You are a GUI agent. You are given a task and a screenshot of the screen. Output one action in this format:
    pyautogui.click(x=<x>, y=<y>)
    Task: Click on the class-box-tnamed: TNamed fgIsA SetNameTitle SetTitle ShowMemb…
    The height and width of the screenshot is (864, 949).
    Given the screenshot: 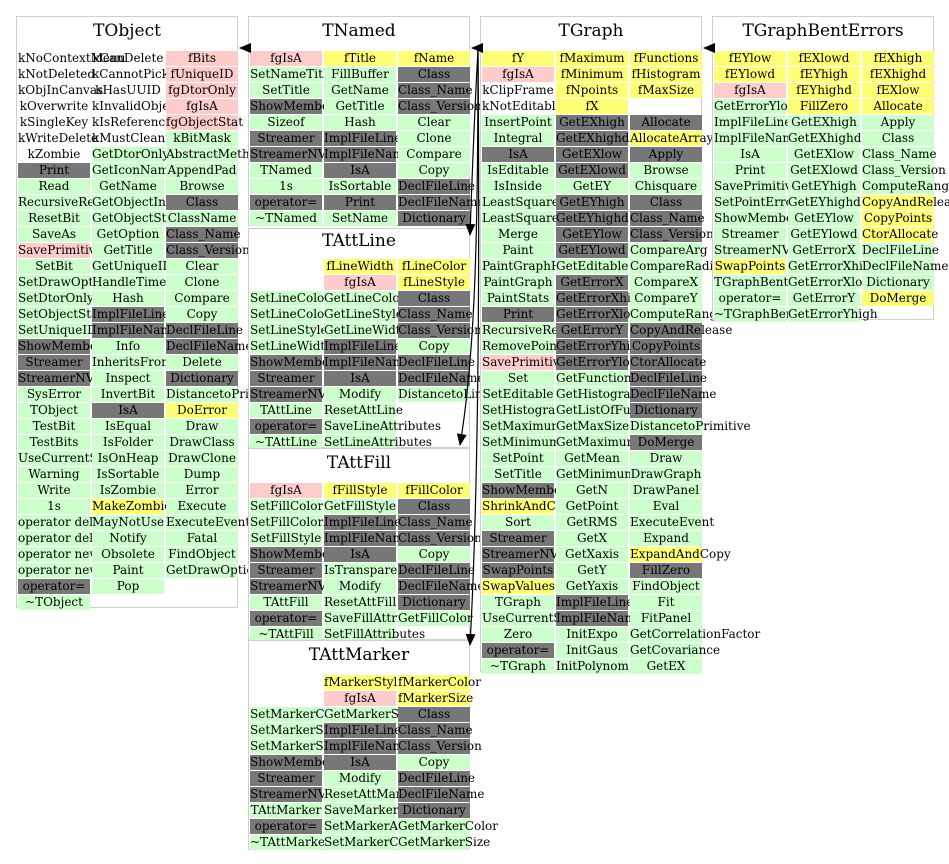 What is the action you would take?
    pyautogui.click(x=366, y=121)
    